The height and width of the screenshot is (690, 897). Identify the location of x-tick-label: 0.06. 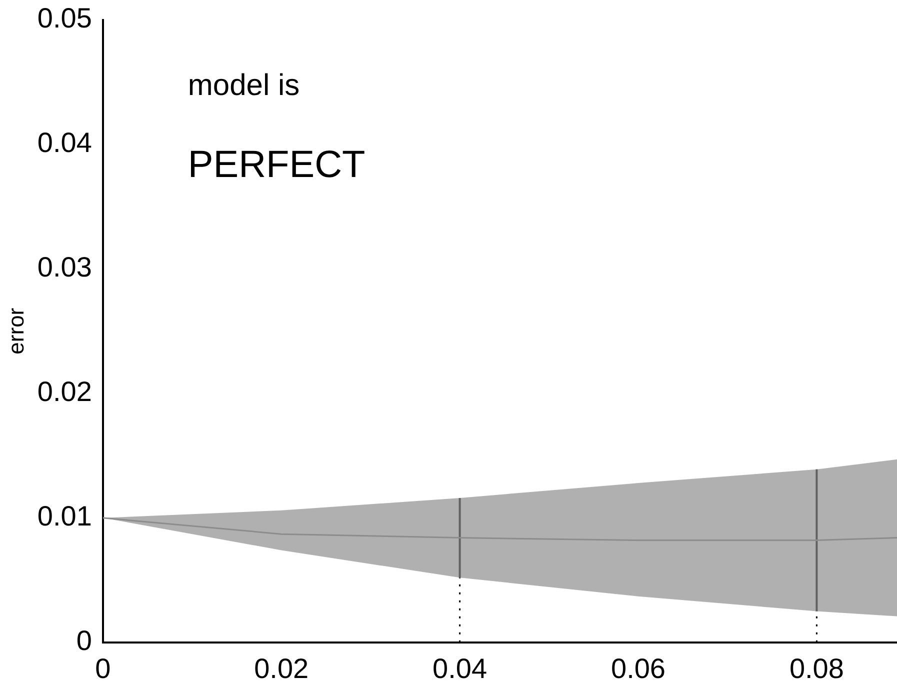
(638, 668).